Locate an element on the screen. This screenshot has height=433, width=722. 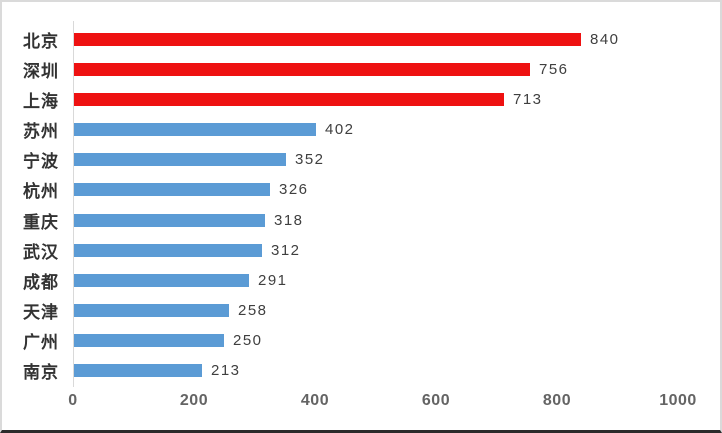
bar-row: 苏州 402 is located at coordinates (361, 130).